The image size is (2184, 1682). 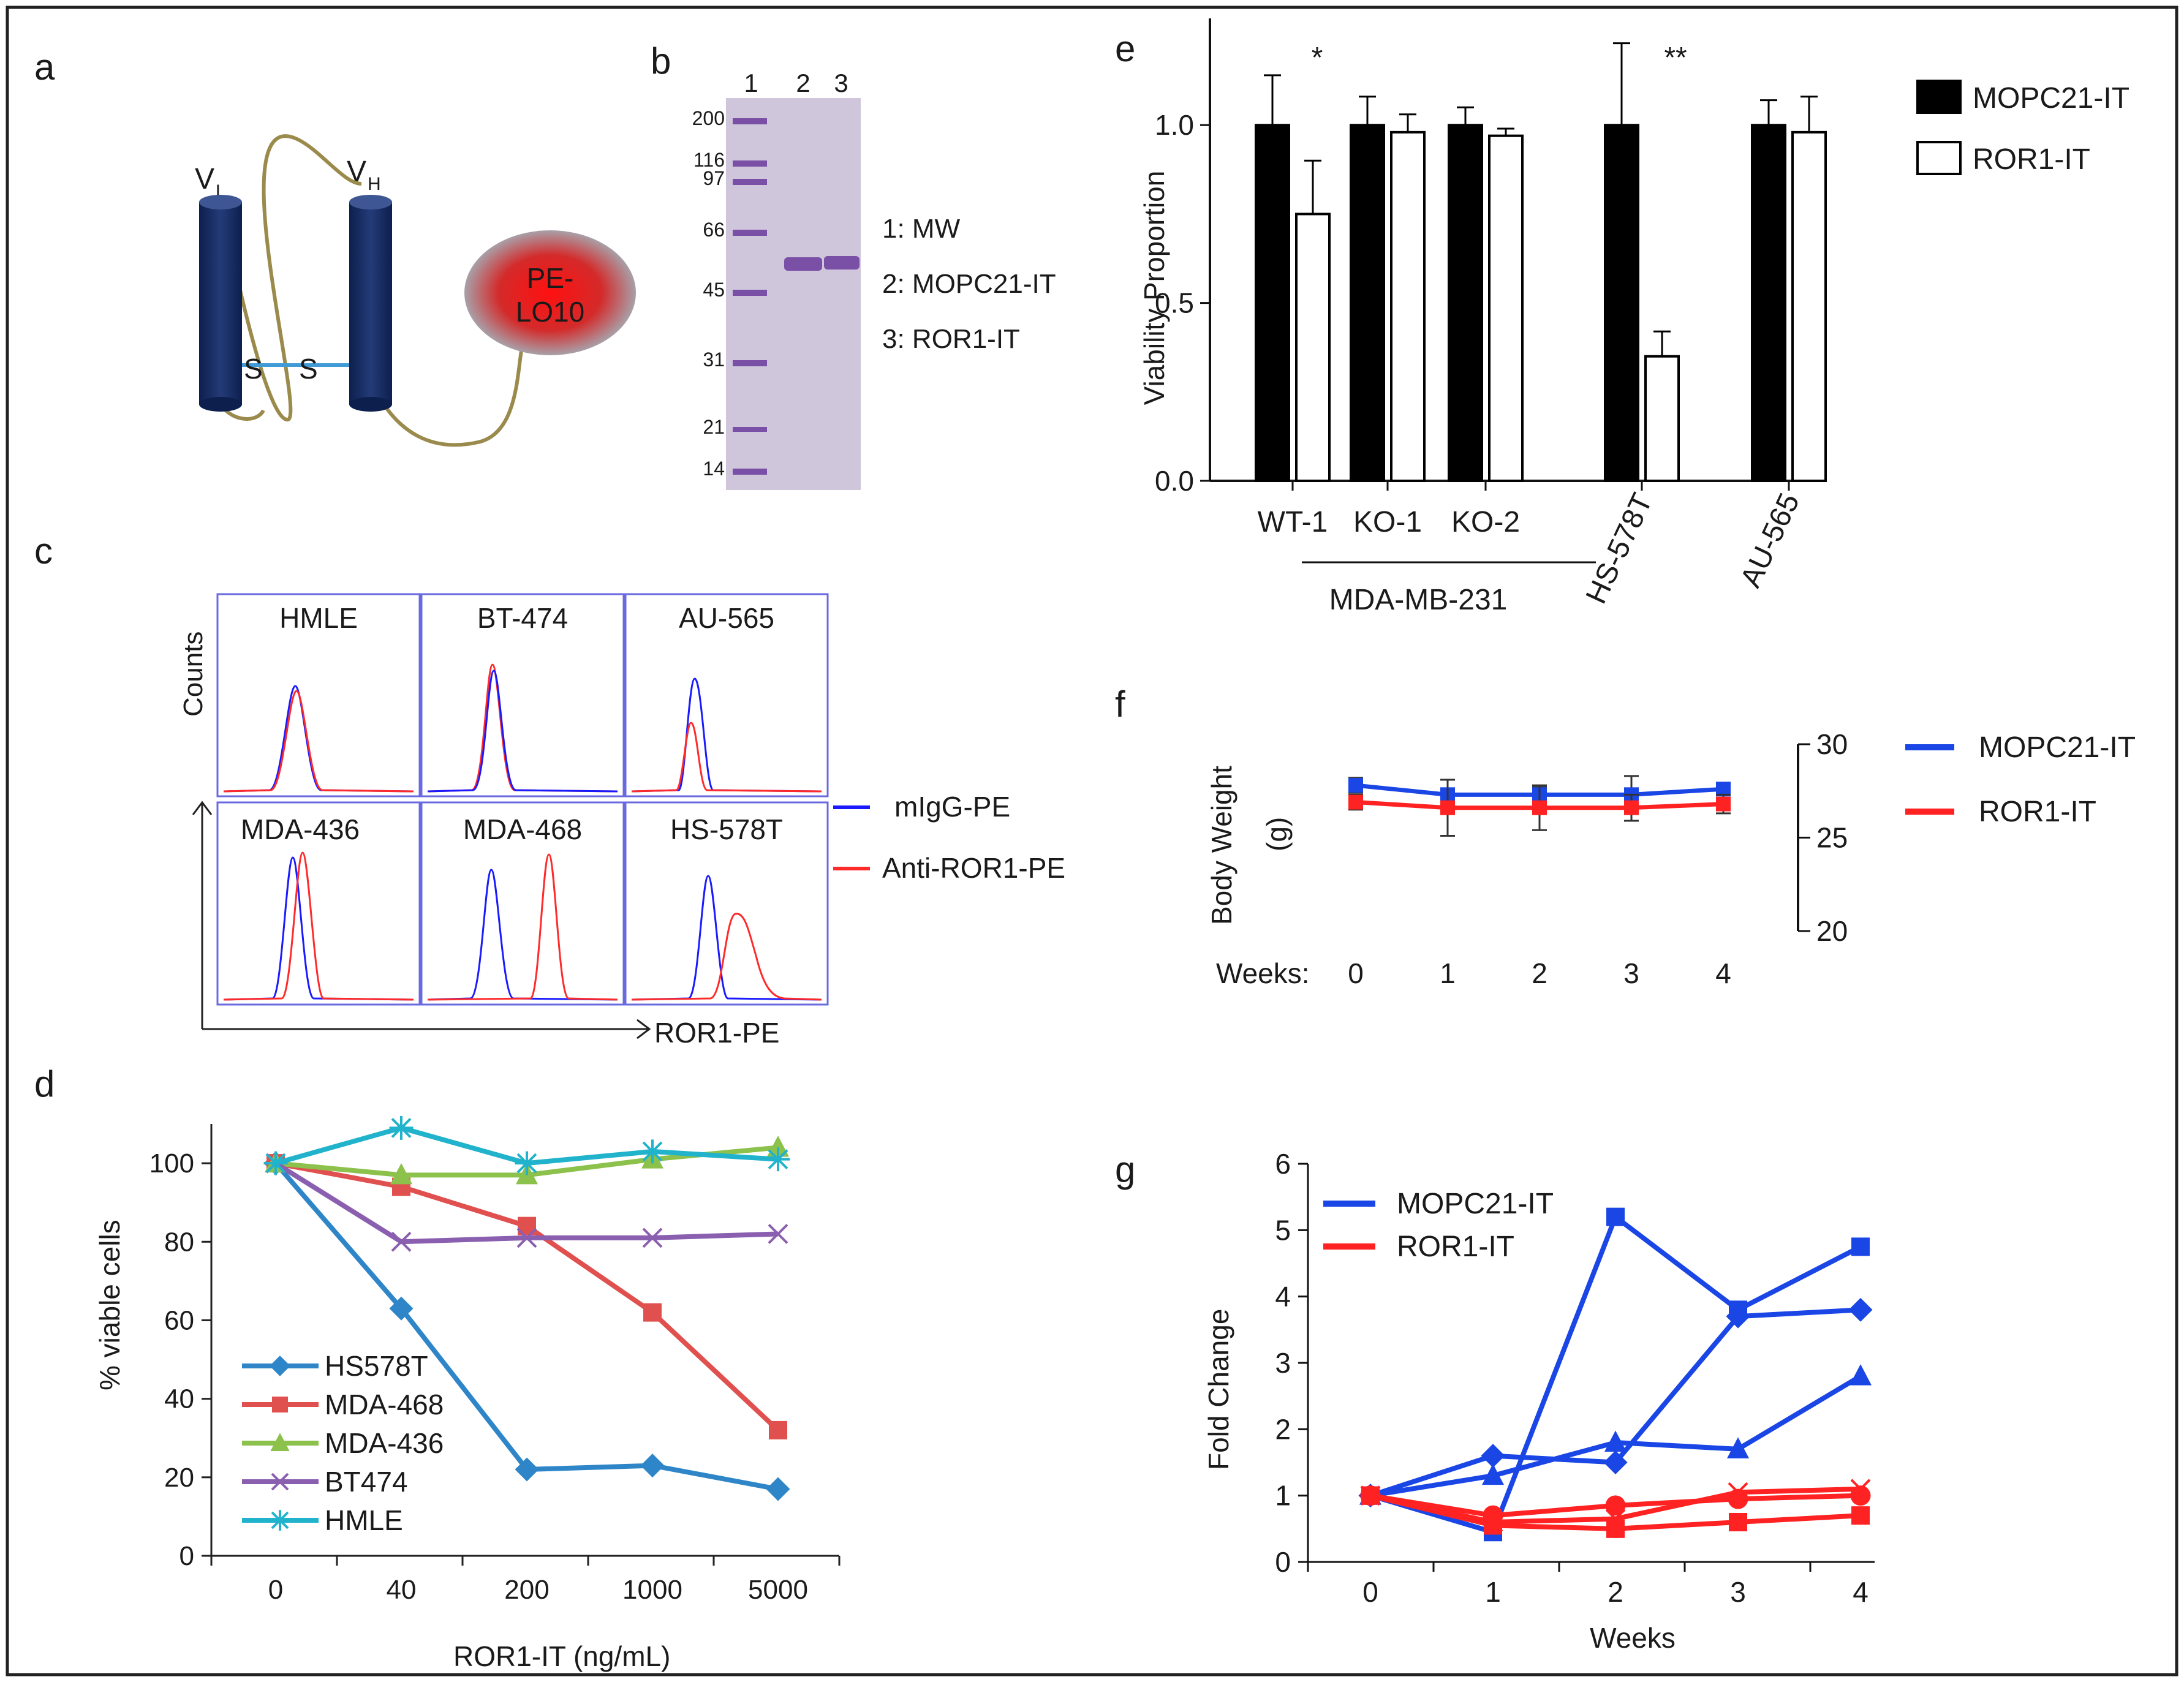 I want to click on y-tick-label: 2, so click(x=1283, y=1429).